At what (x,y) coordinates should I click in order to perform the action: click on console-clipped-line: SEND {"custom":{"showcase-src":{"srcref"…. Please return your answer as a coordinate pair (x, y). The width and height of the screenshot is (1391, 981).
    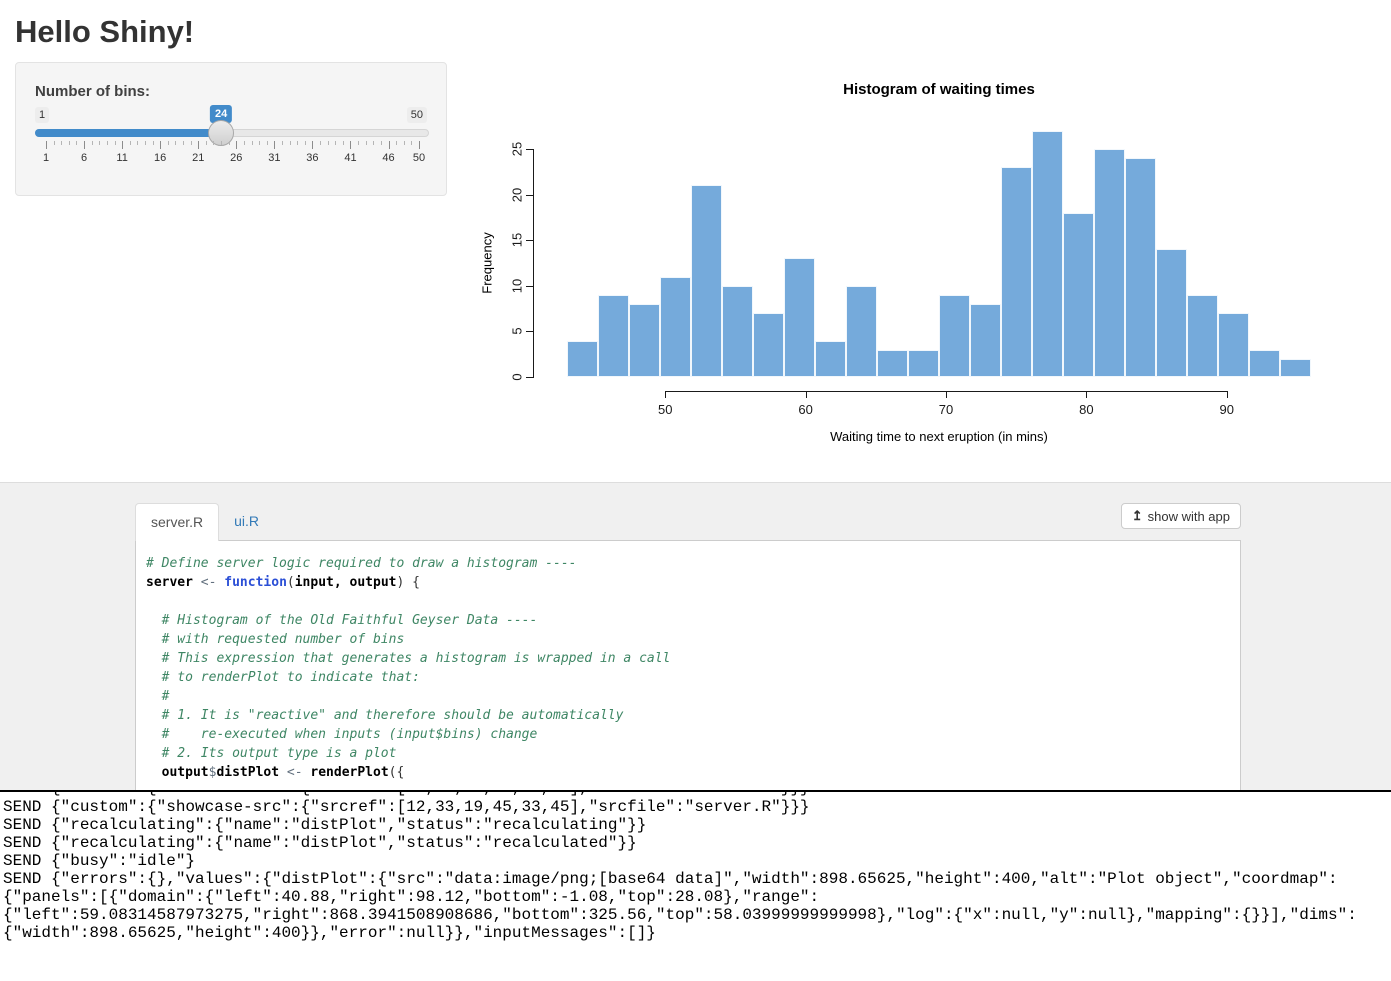
    Looking at the image, I should click on (697, 795).